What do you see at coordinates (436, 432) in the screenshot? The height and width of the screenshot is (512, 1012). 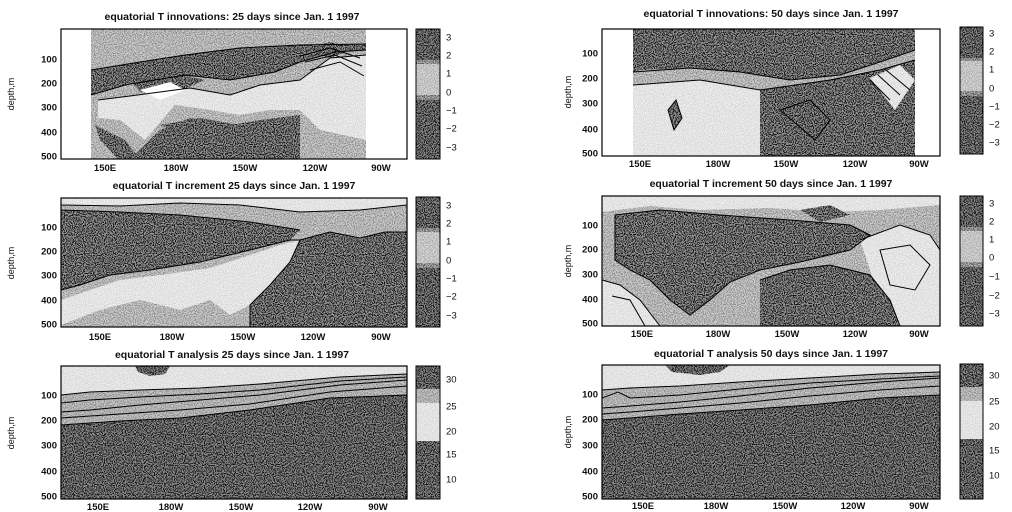 I see `colorbar: 30 25 20 15 10` at bounding box center [436, 432].